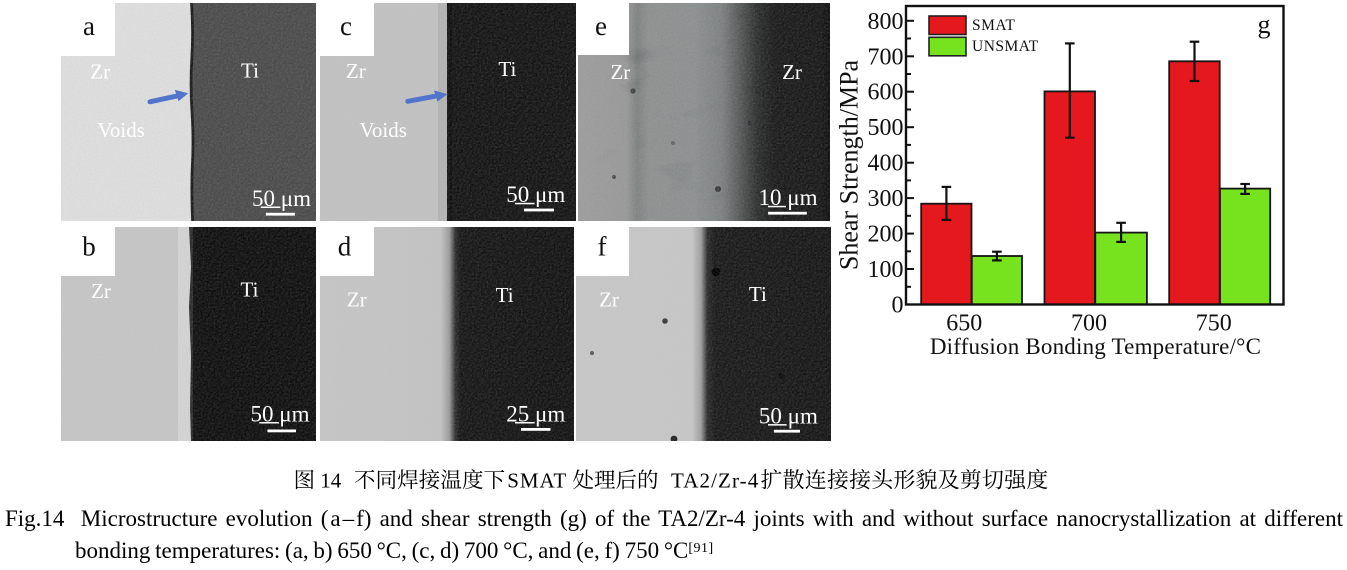  What do you see at coordinates (788, 197) in the screenshot?
I see `svg-text: 10 μm` at bounding box center [788, 197].